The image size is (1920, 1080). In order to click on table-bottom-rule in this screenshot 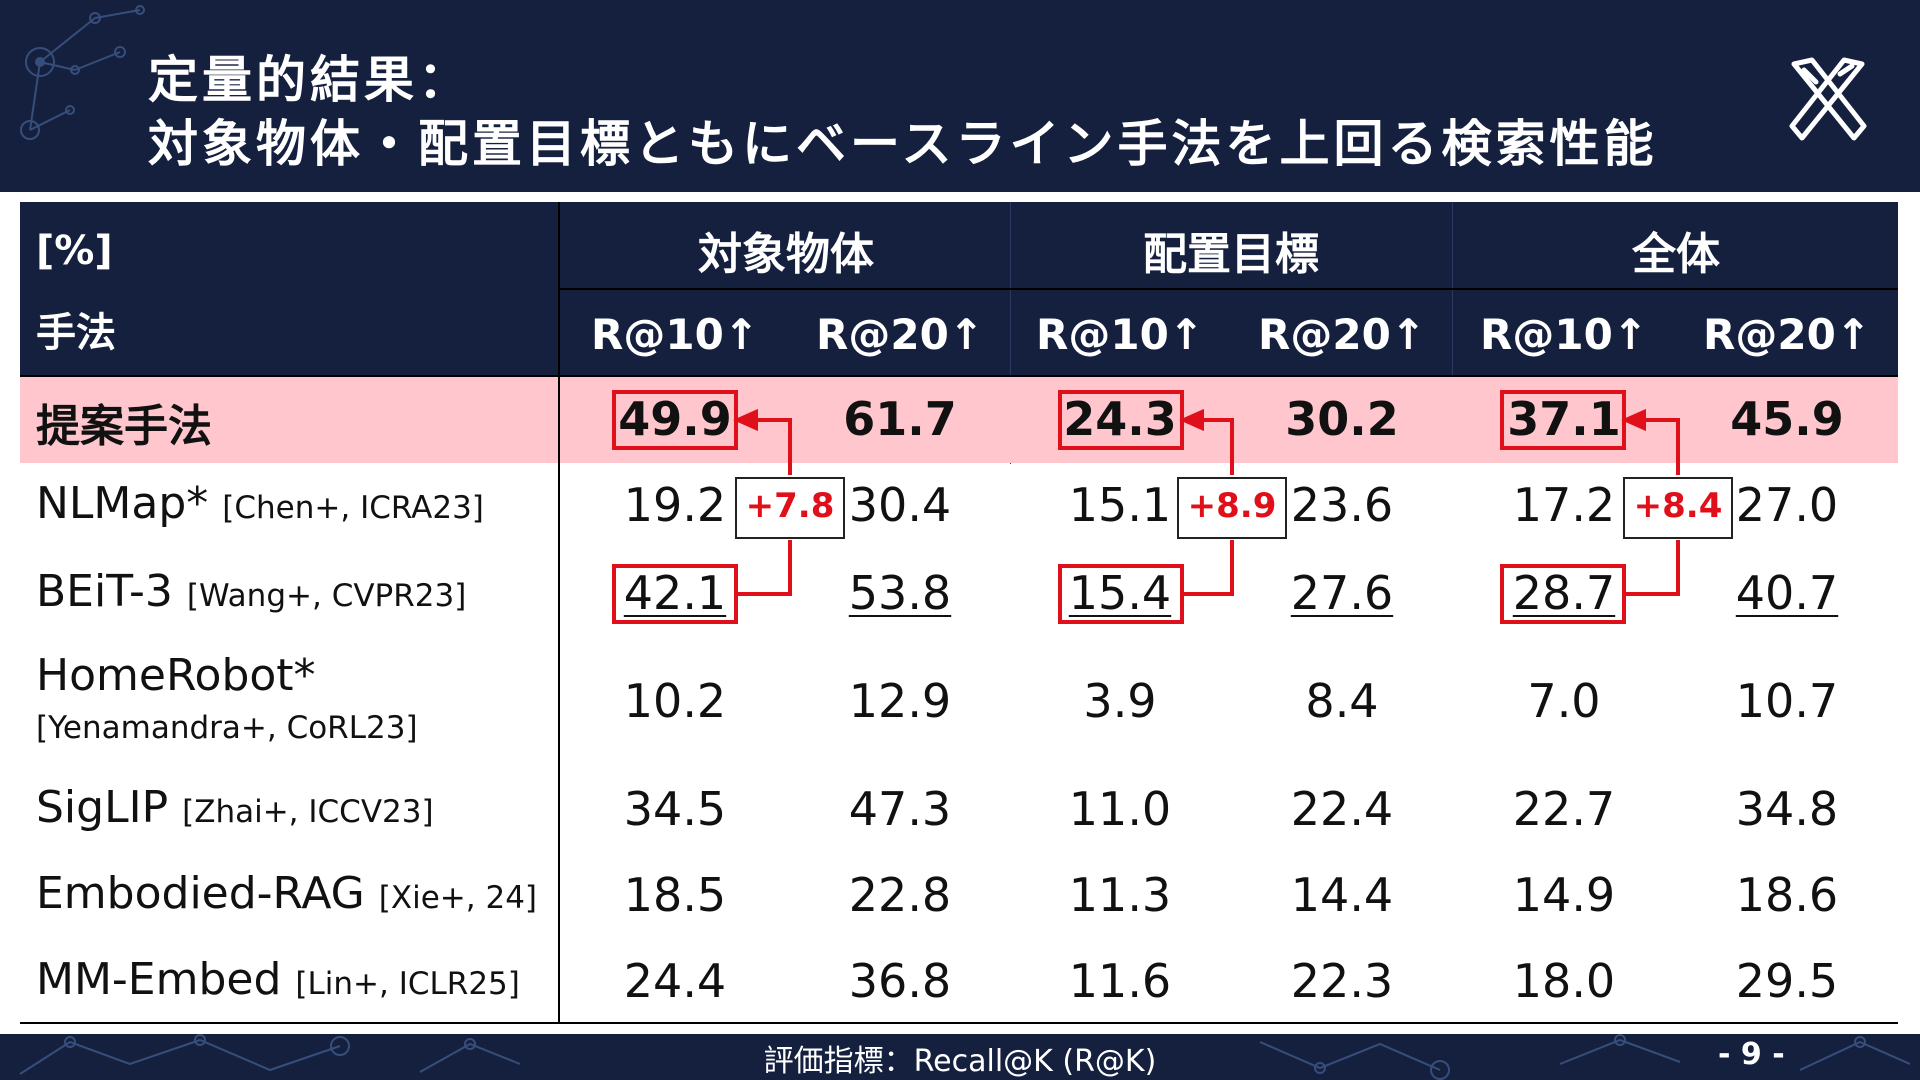, I will do `click(959, 1023)`.